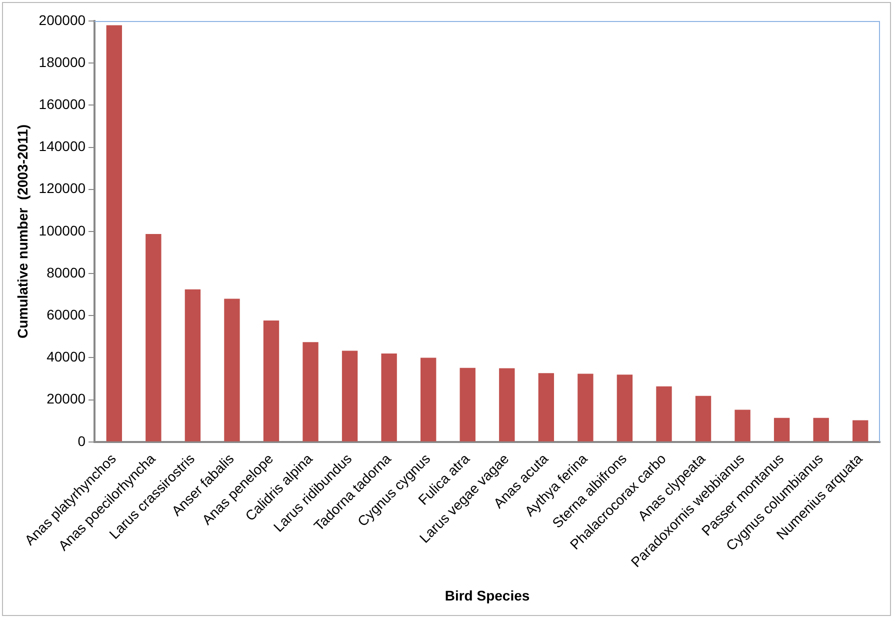 This screenshot has width=893, height=618. What do you see at coordinates (62, 146) in the screenshot?
I see `y-tick-label: 140000` at bounding box center [62, 146].